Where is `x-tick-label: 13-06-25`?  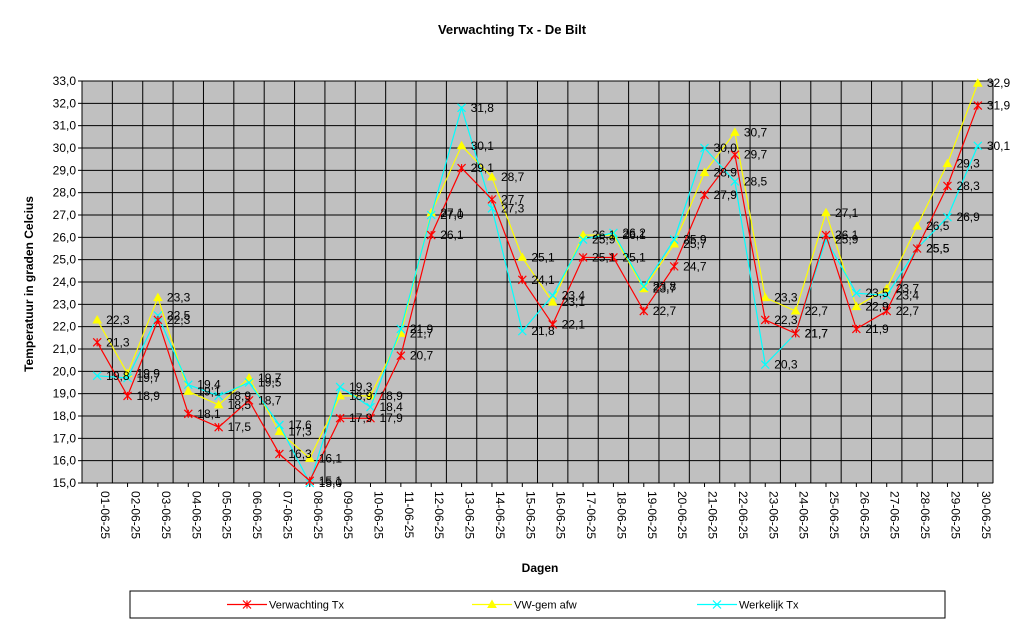
x-tick-label: 13-06-25 is located at coordinates (470, 515).